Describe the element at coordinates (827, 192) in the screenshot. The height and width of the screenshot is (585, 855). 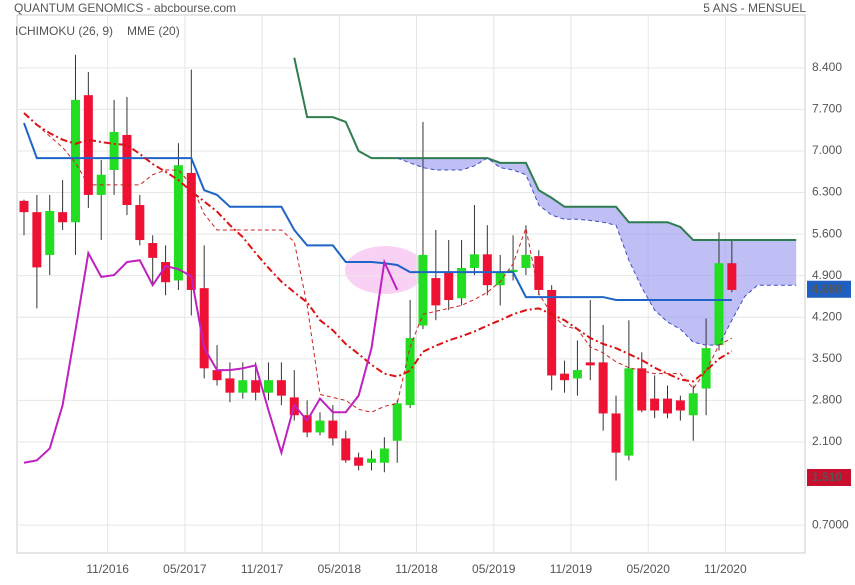
I see `y-tick-label: 6.300` at that location.